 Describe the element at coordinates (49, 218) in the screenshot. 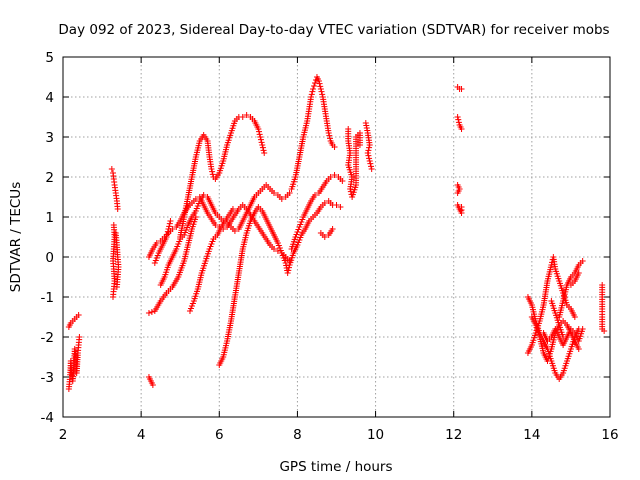

I see `y-tick-label: 1` at that location.